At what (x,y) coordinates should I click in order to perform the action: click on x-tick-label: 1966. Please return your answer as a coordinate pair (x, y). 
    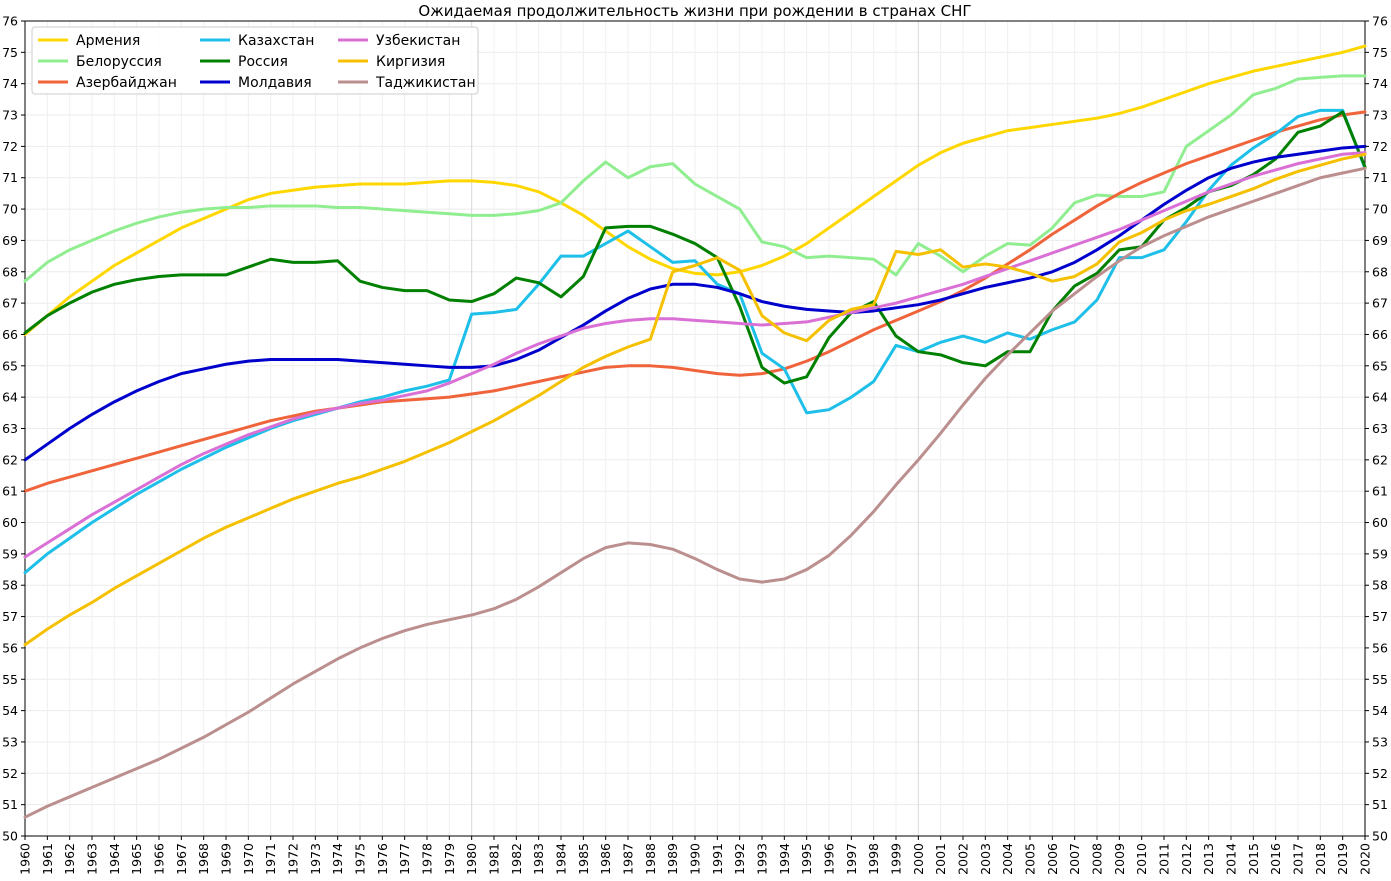
    Looking at the image, I should click on (159, 859).